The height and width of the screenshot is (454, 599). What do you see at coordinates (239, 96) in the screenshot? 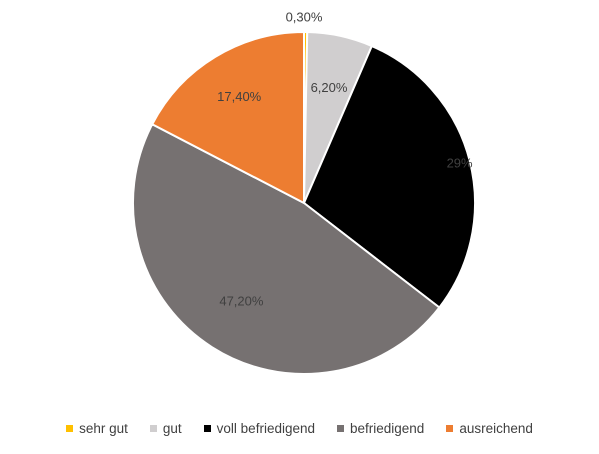
I see `data-label-ausreichend: 17,40%` at bounding box center [239, 96].